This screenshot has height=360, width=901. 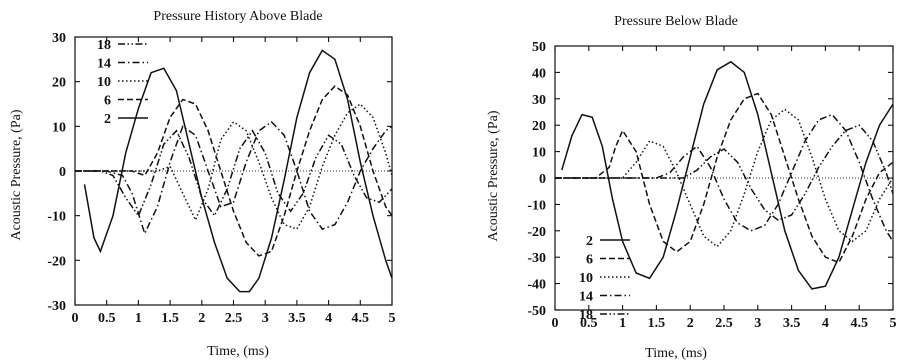 What do you see at coordinates (676, 21) in the screenshot?
I see `chart-title: Pressure Below Blade` at bounding box center [676, 21].